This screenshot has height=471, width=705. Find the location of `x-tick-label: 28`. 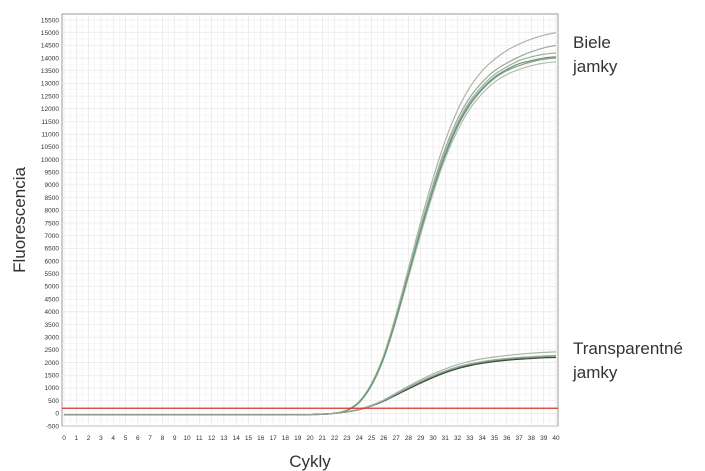

x-tick-label: 28 is located at coordinates (409, 438).